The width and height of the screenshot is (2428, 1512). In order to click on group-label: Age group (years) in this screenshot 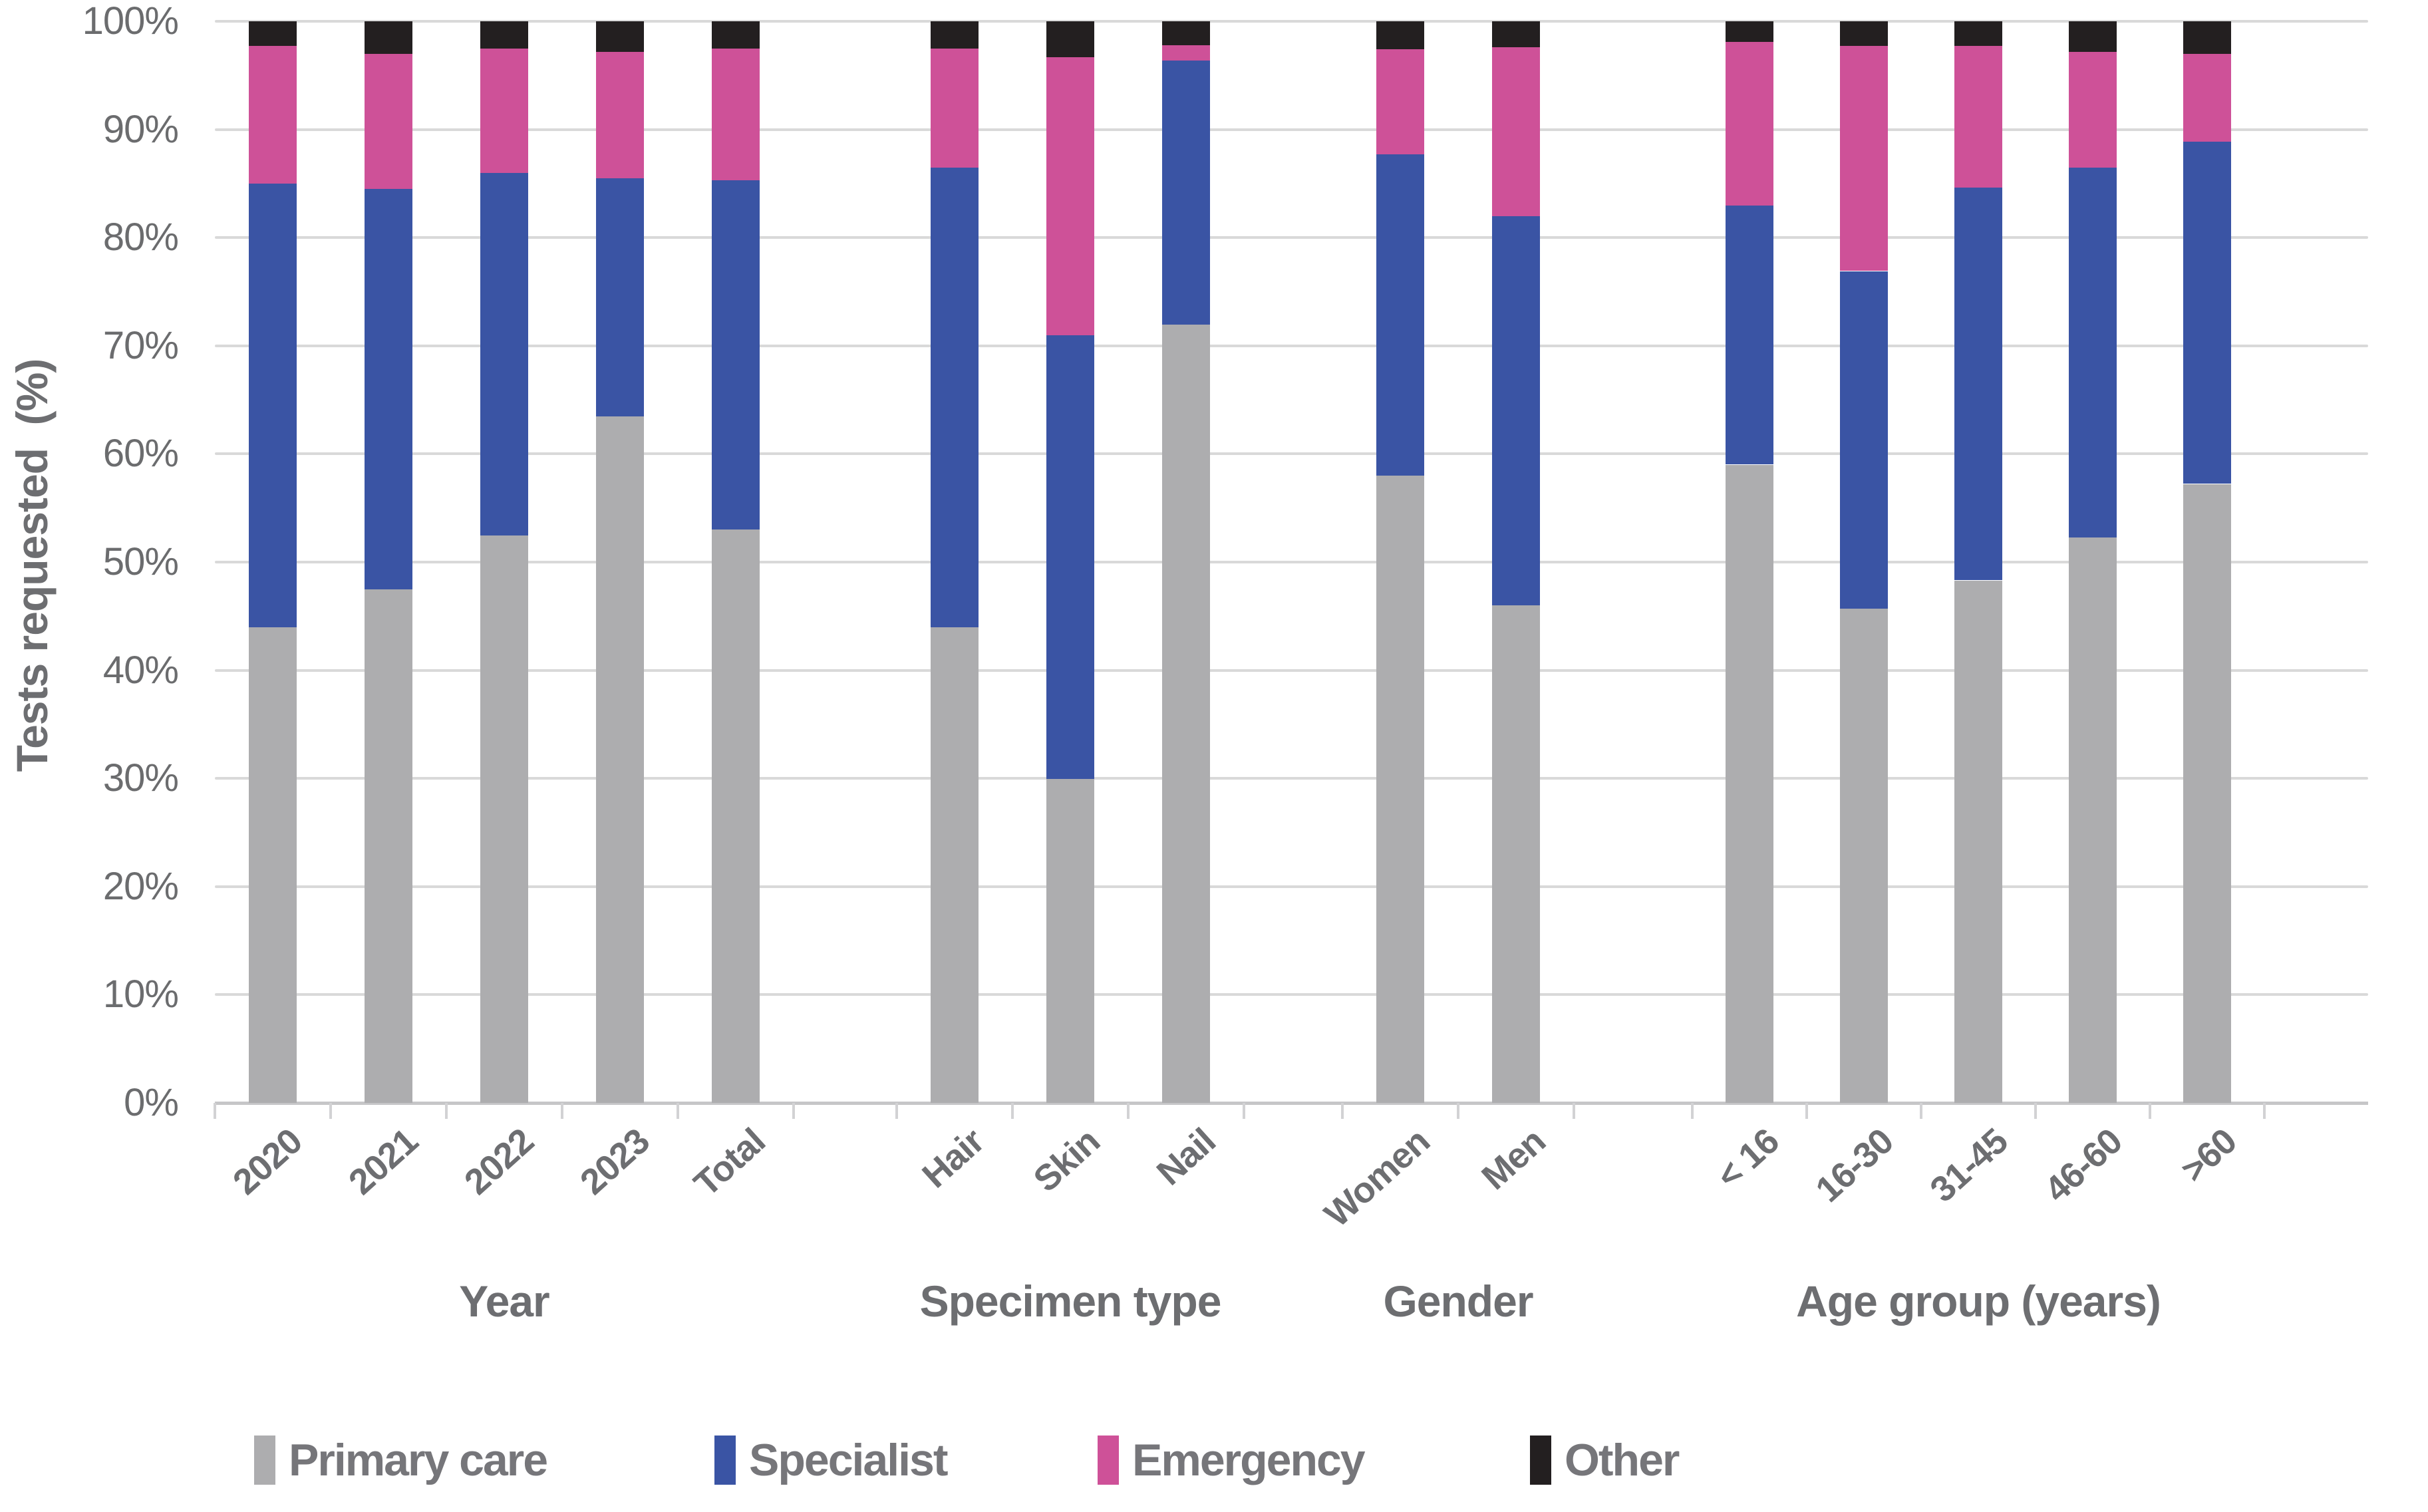, I will do `click(1978, 1301)`.